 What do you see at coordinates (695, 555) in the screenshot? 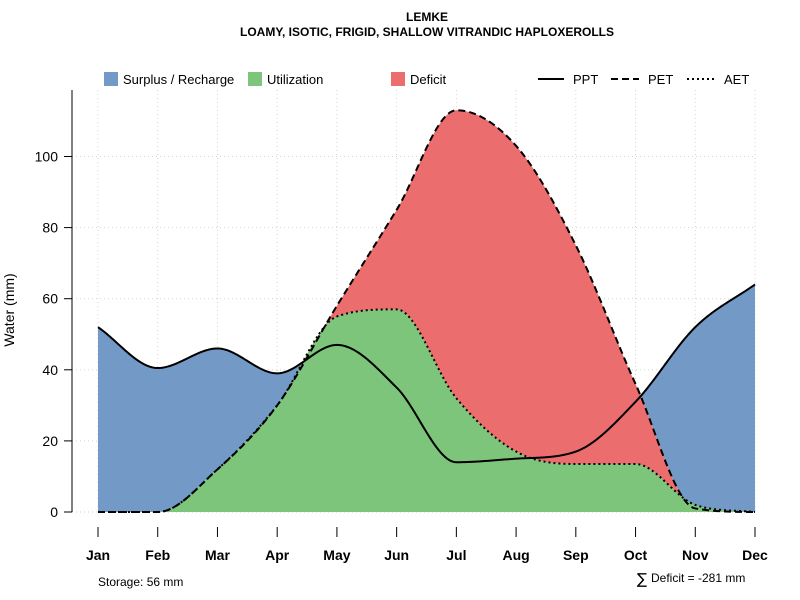
I see `x-tick-label: Nov` at bounding box center [695, 555].